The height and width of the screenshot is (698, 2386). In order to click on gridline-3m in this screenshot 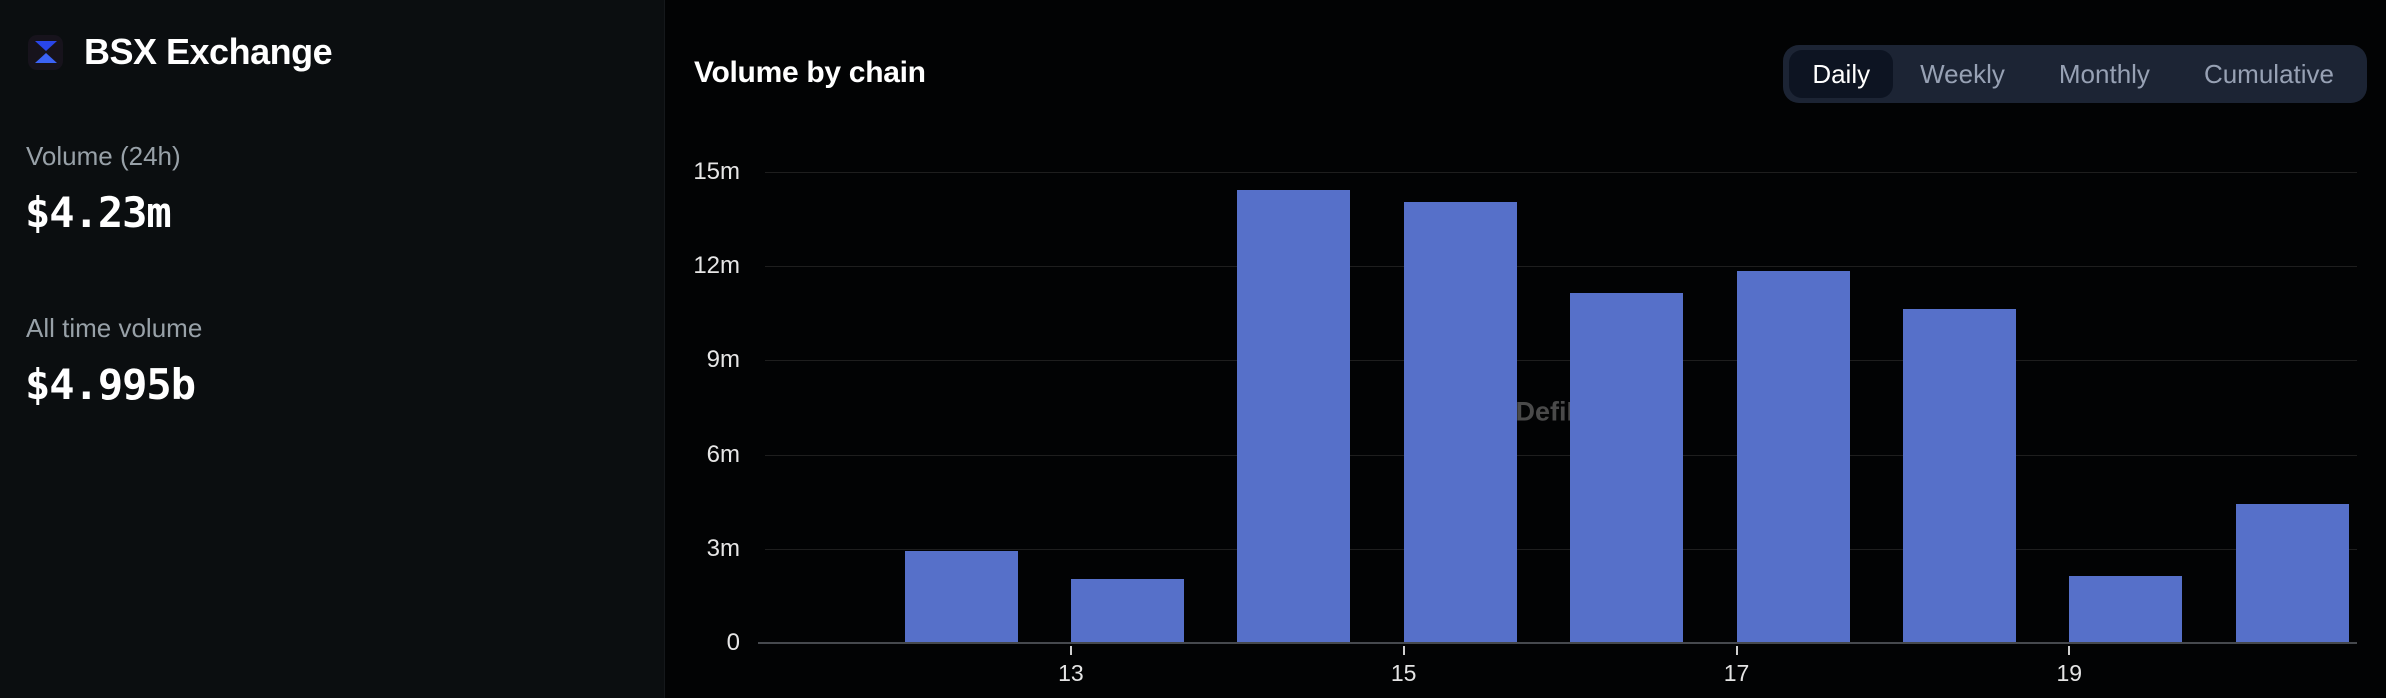, I will do `click(1561, 549)`.